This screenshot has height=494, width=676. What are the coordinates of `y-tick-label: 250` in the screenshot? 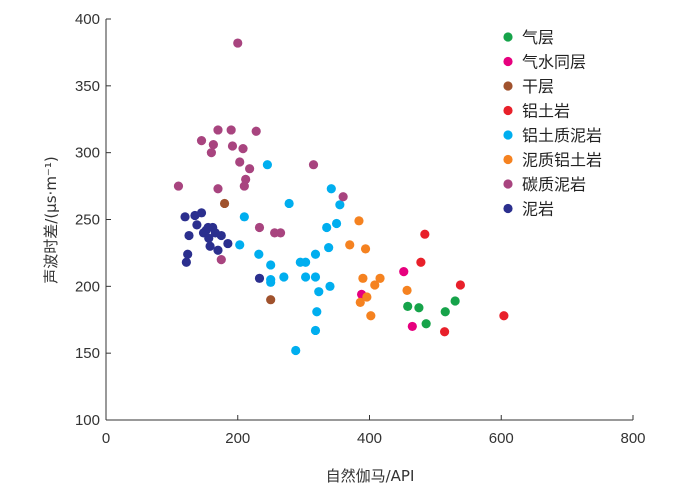 It's located at (87, 220).